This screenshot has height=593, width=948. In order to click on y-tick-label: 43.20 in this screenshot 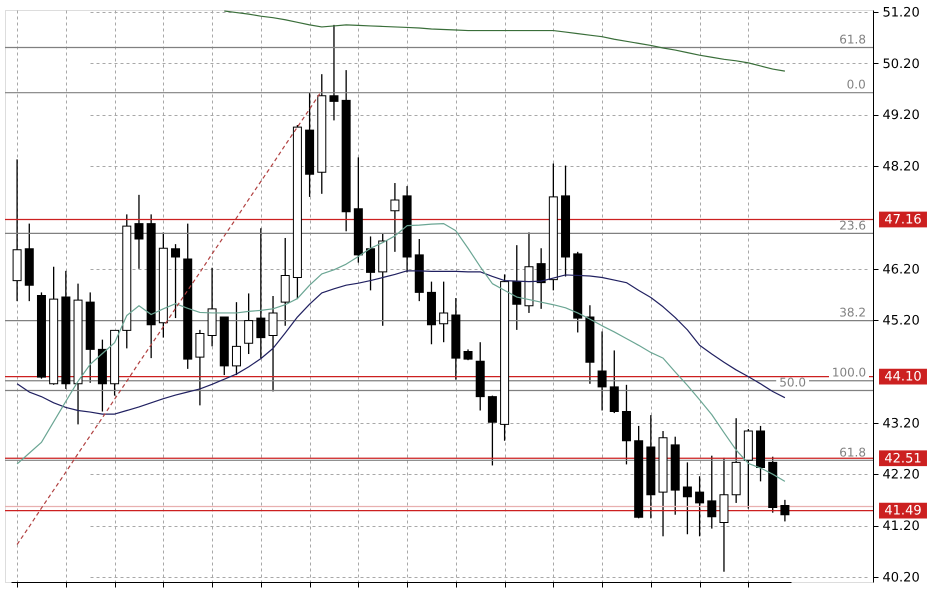, I will do `click(901, 424)`.